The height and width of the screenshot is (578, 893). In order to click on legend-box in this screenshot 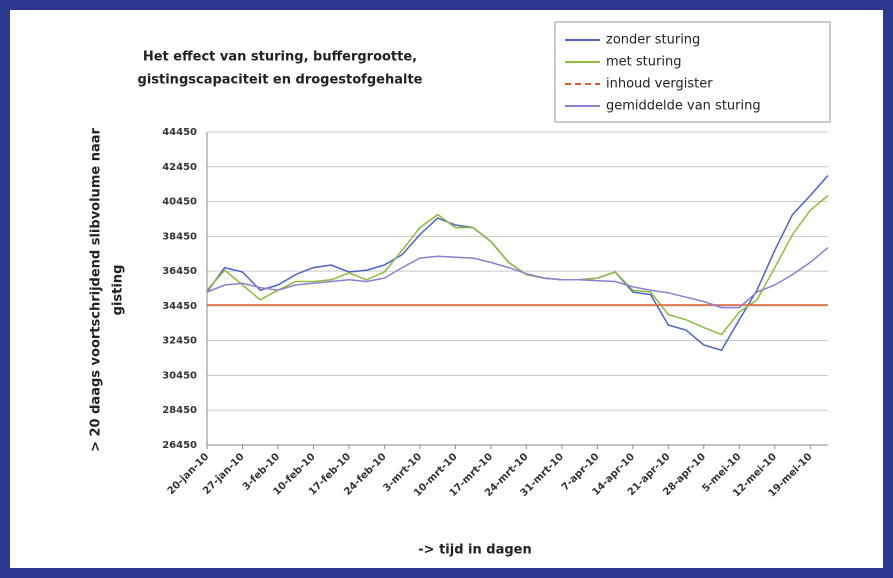, I will do `click(692, 72)`.